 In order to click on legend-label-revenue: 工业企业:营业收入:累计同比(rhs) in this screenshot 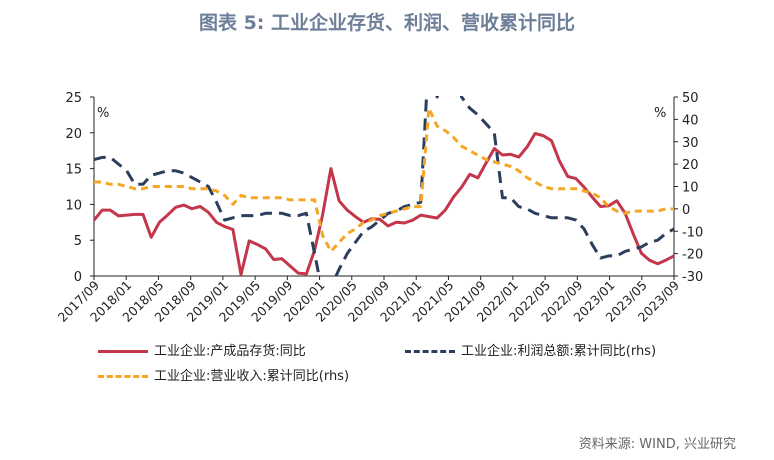, I will do `click(252, 376)`.